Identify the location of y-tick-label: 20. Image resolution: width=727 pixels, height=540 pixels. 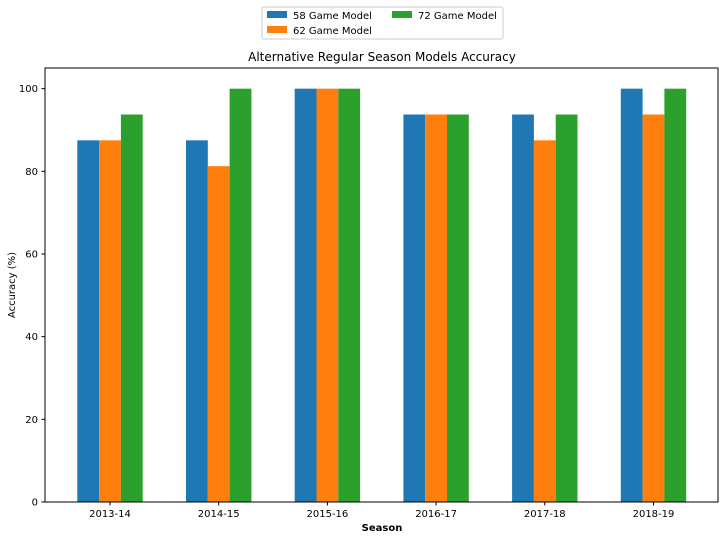
(31, 420).